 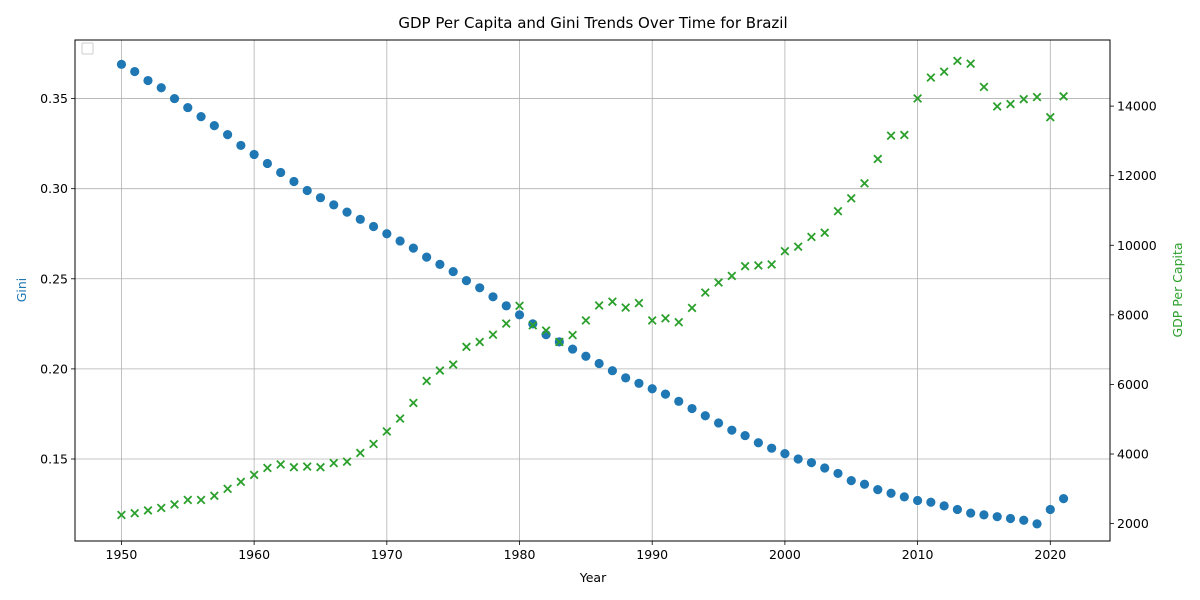 I want to click on x-axis-title: Year, so click(x=593, y=577).